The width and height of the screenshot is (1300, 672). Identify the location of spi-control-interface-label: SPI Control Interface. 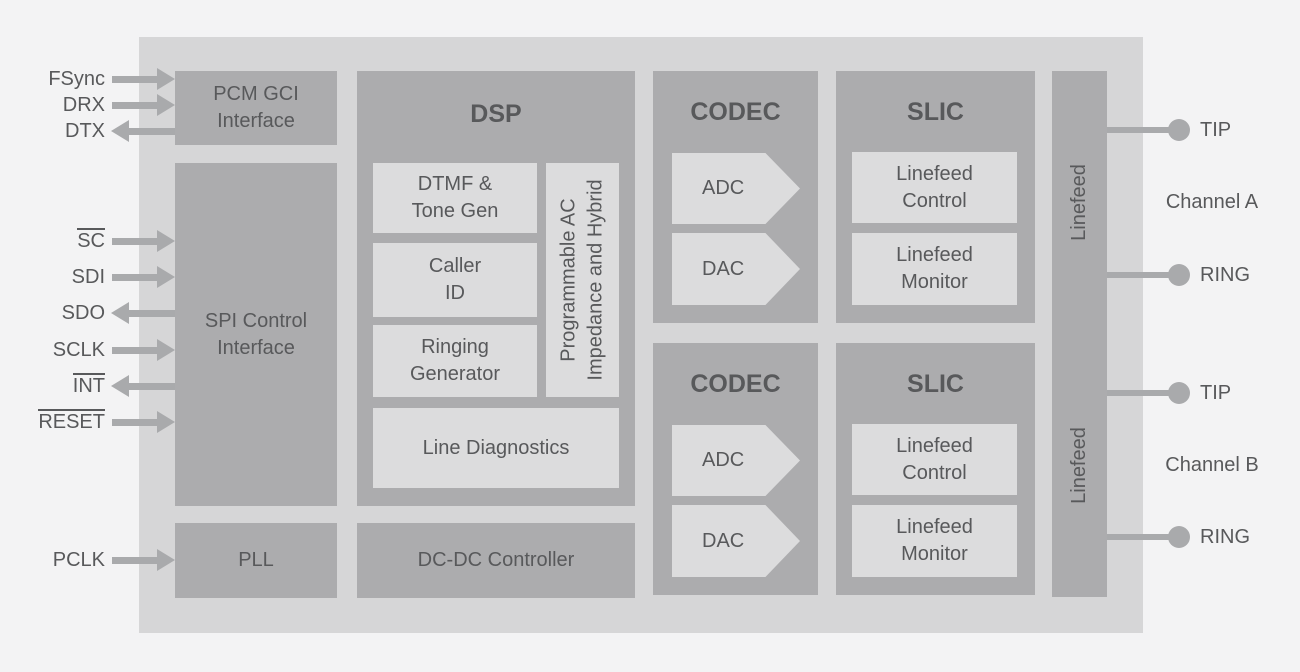
(256, 334).